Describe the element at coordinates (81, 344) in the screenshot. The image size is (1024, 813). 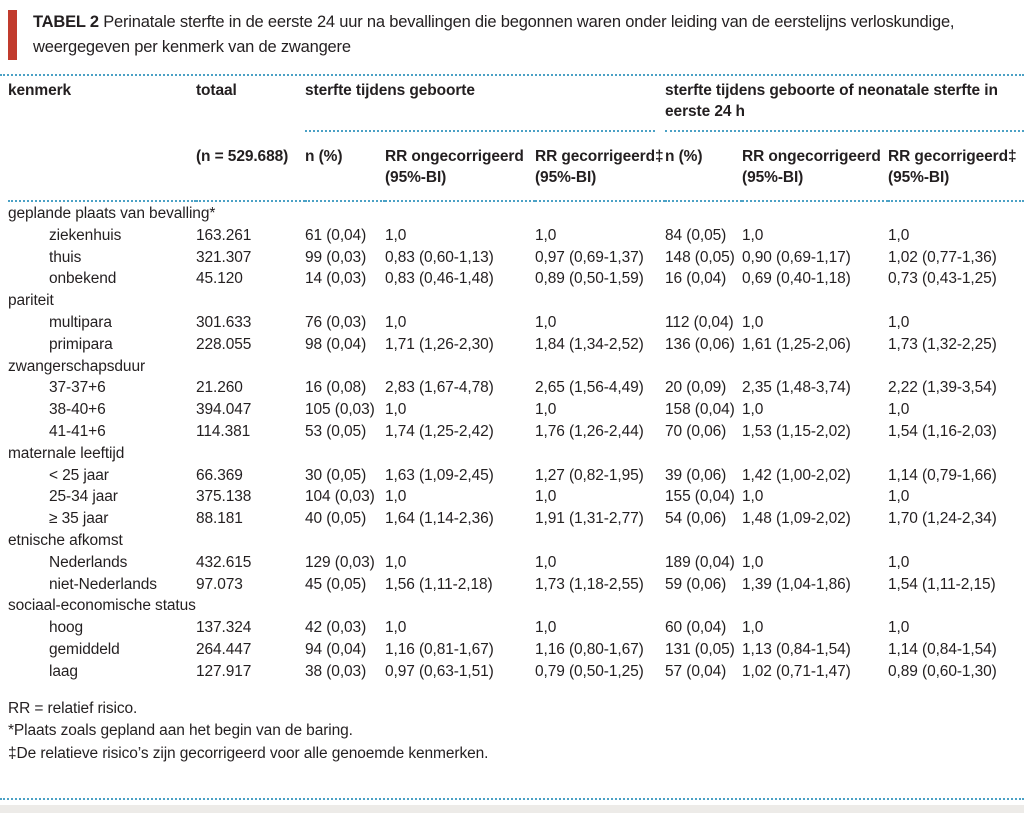
I see `row-kenmerk: primipara` at that location.